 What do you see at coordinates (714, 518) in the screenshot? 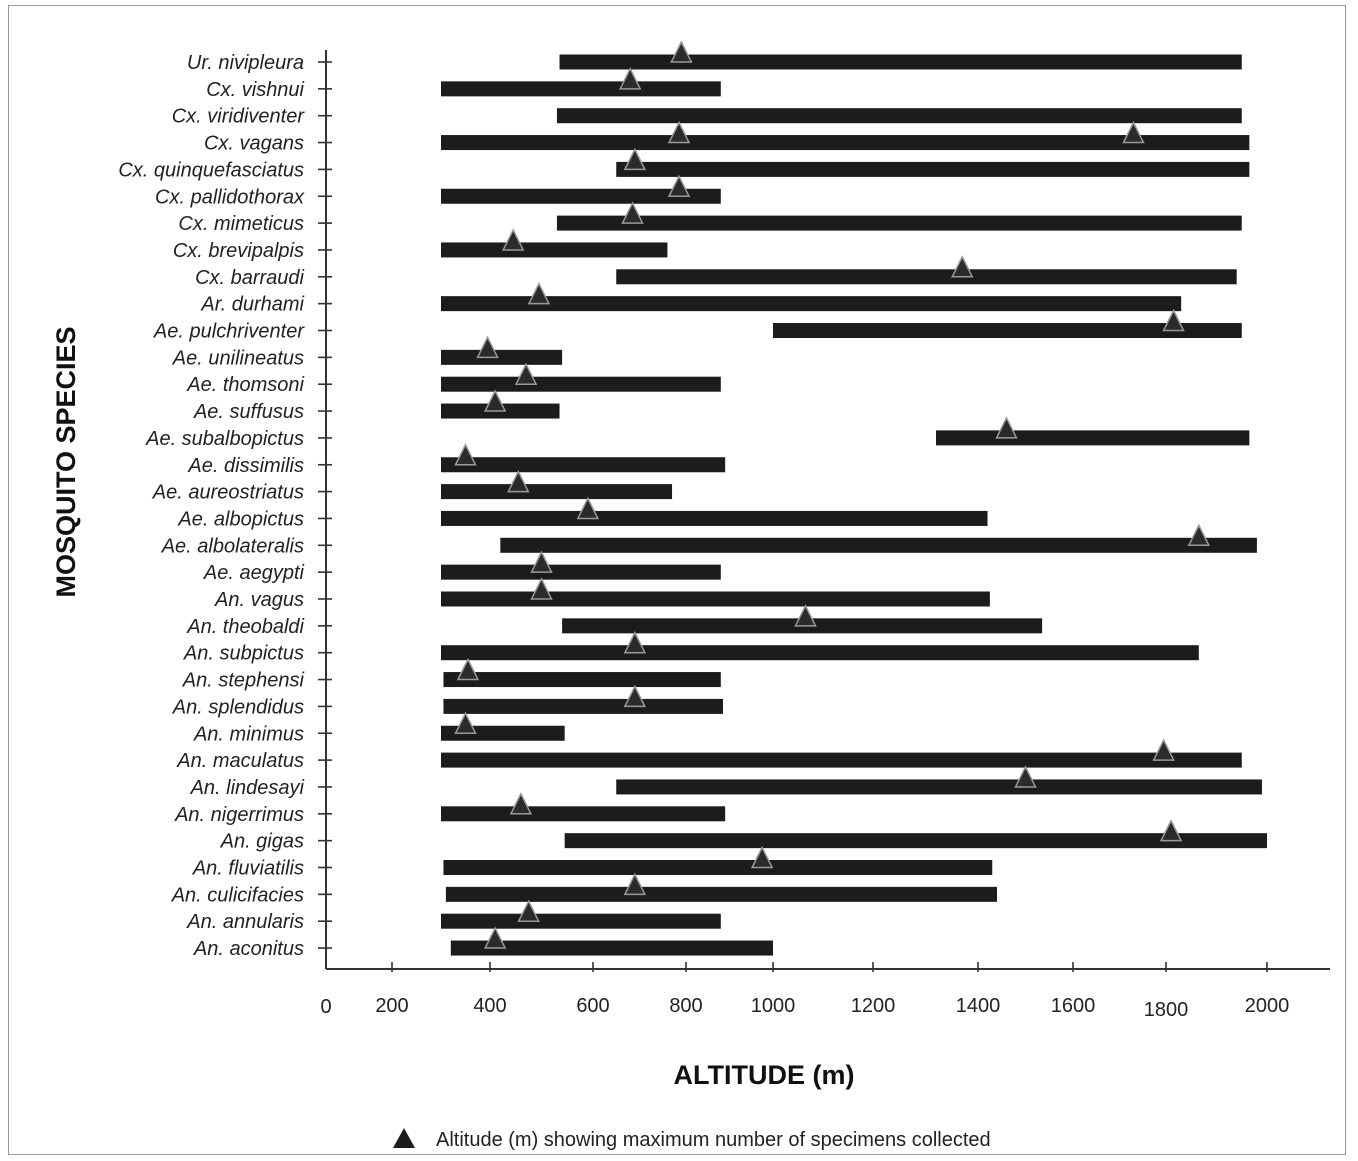
I see `range-bar-ae-albopictus` at bounding box center [714, 518].